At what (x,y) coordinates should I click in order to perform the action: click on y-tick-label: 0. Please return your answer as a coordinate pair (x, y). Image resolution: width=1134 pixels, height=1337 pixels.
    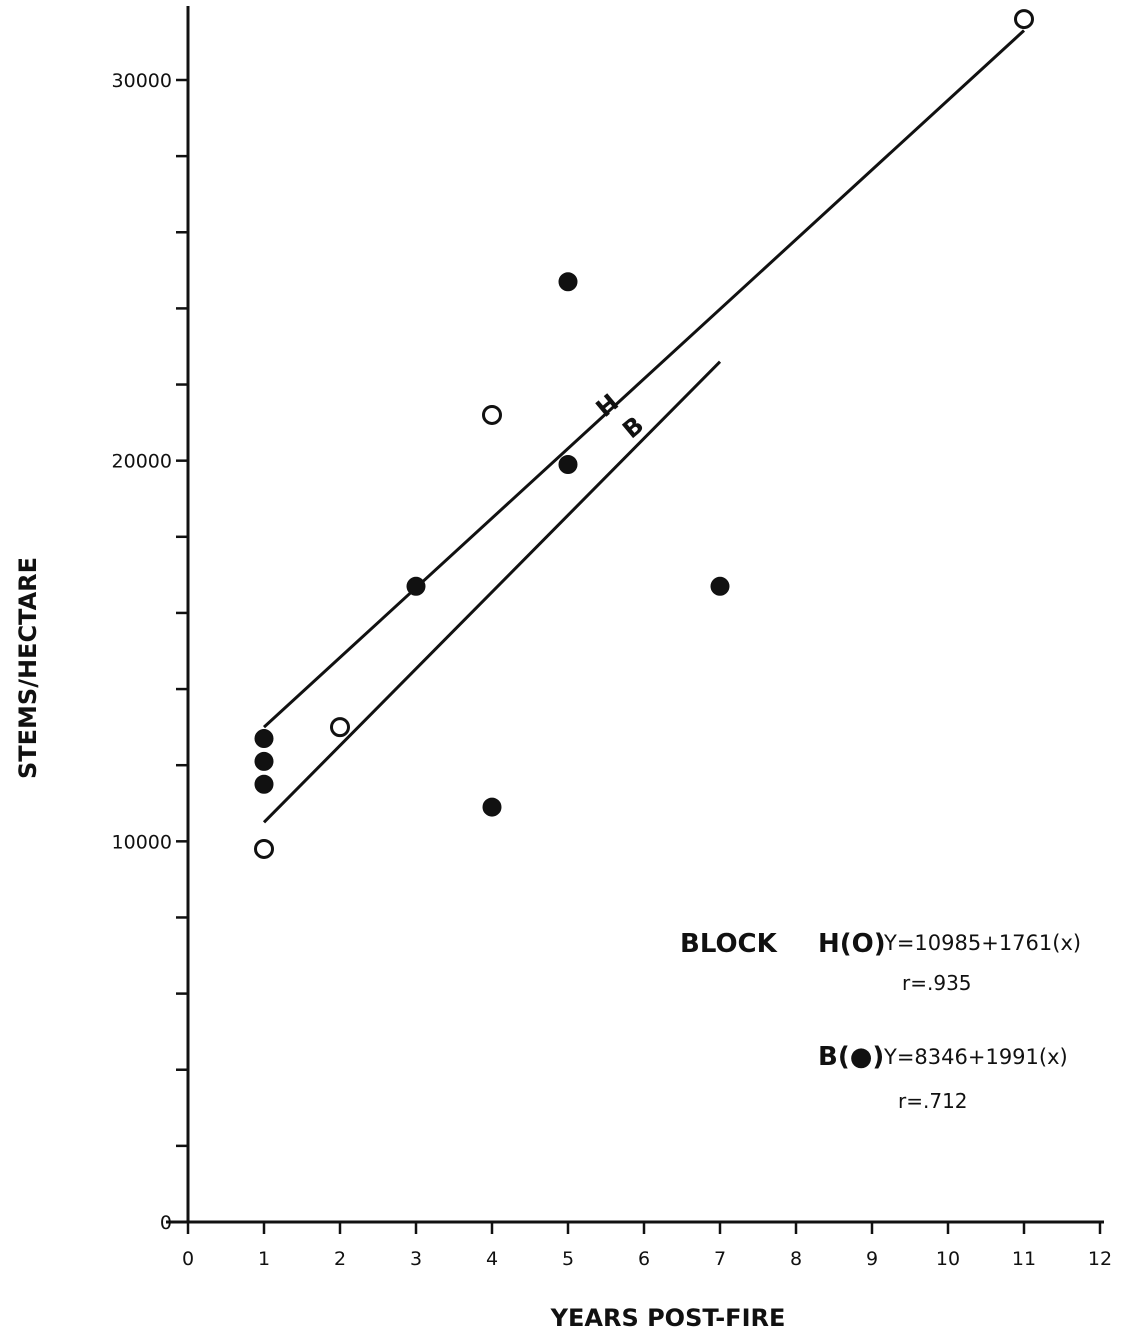
    Looking at the image, I should click on (166, 1223).